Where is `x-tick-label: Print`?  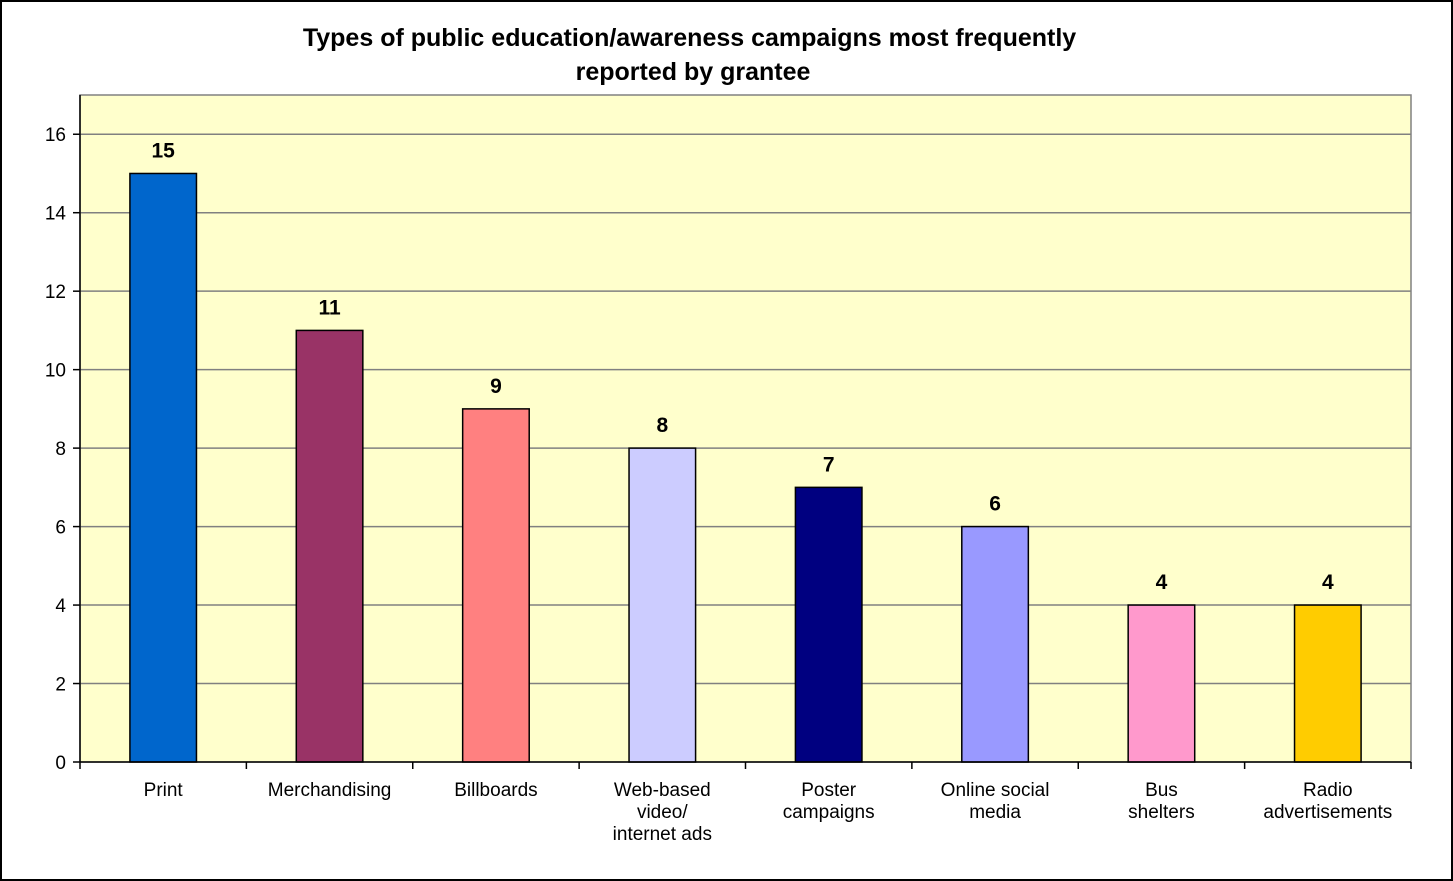
x-tick-label: Print is located at coordinates (164, 790).